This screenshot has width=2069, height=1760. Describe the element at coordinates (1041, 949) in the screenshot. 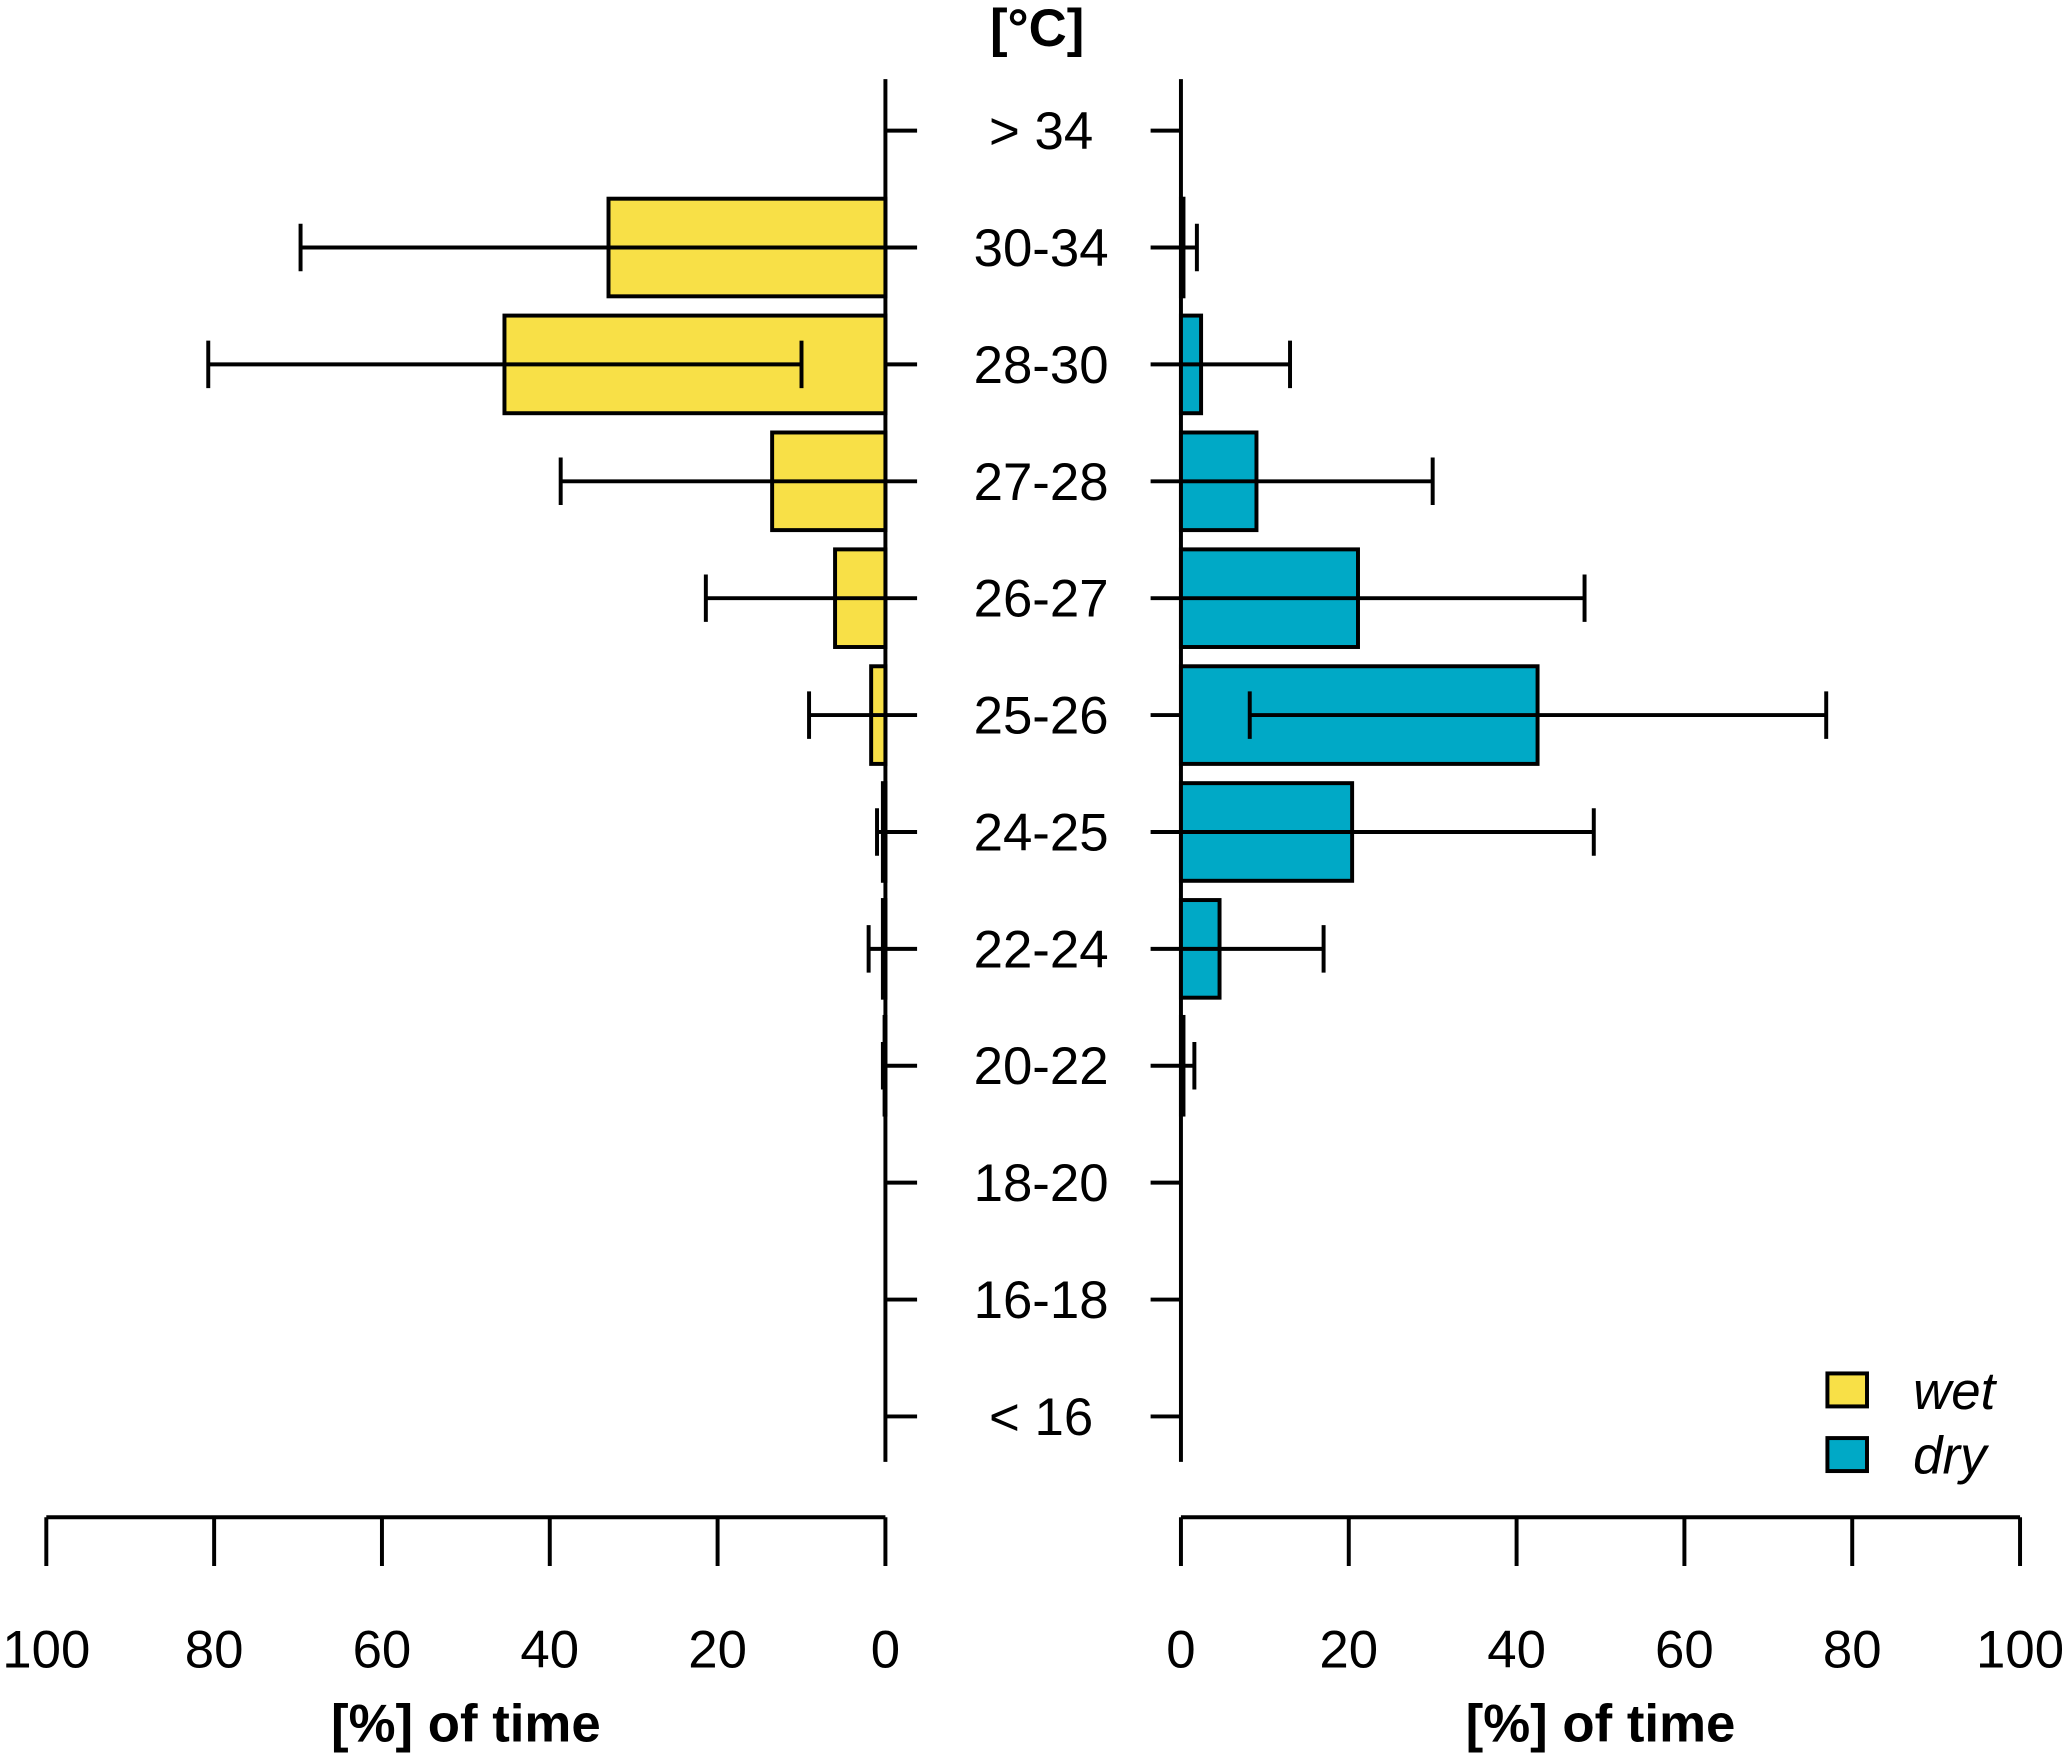

I see `category-label: 22-24` at that location.